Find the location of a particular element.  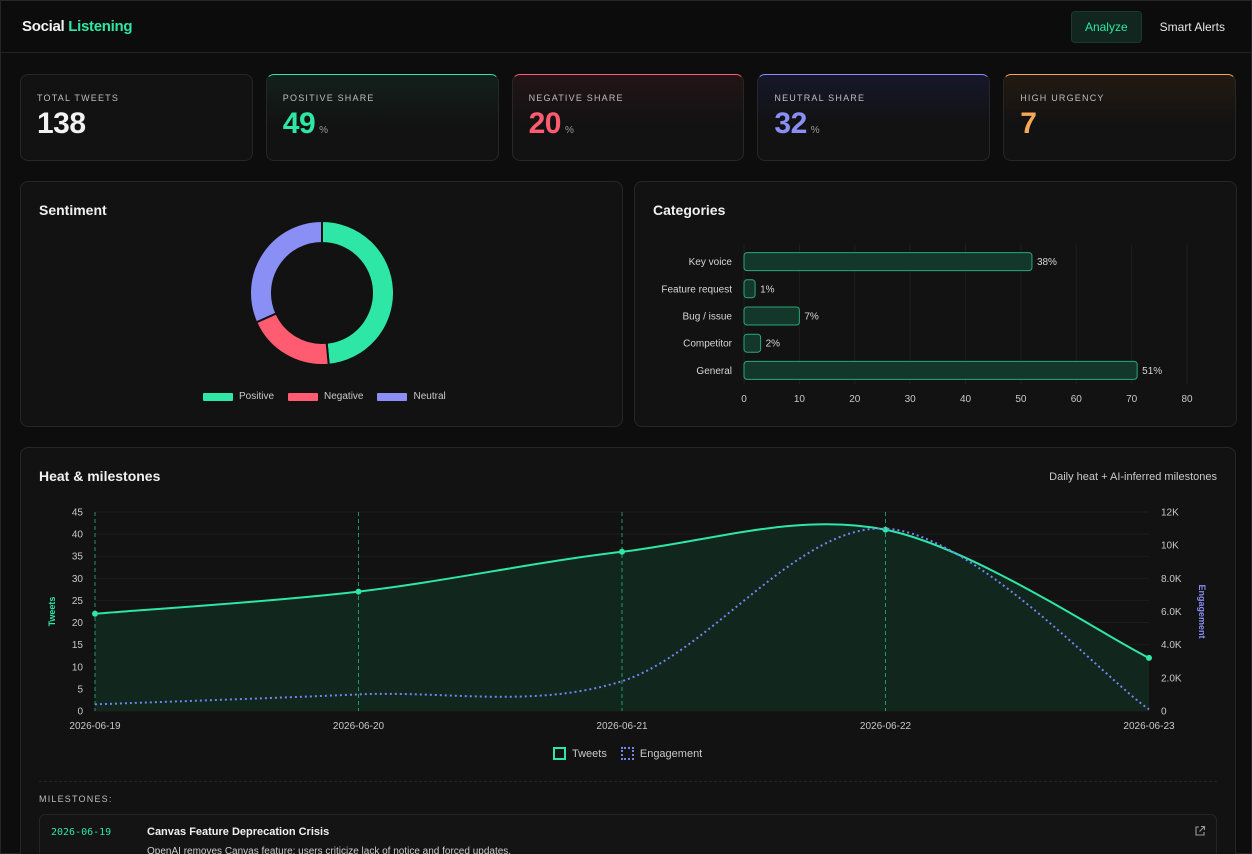

kpi-total-tweets: TOTAL TWEETS 138 is located at coordinates (136, 117).